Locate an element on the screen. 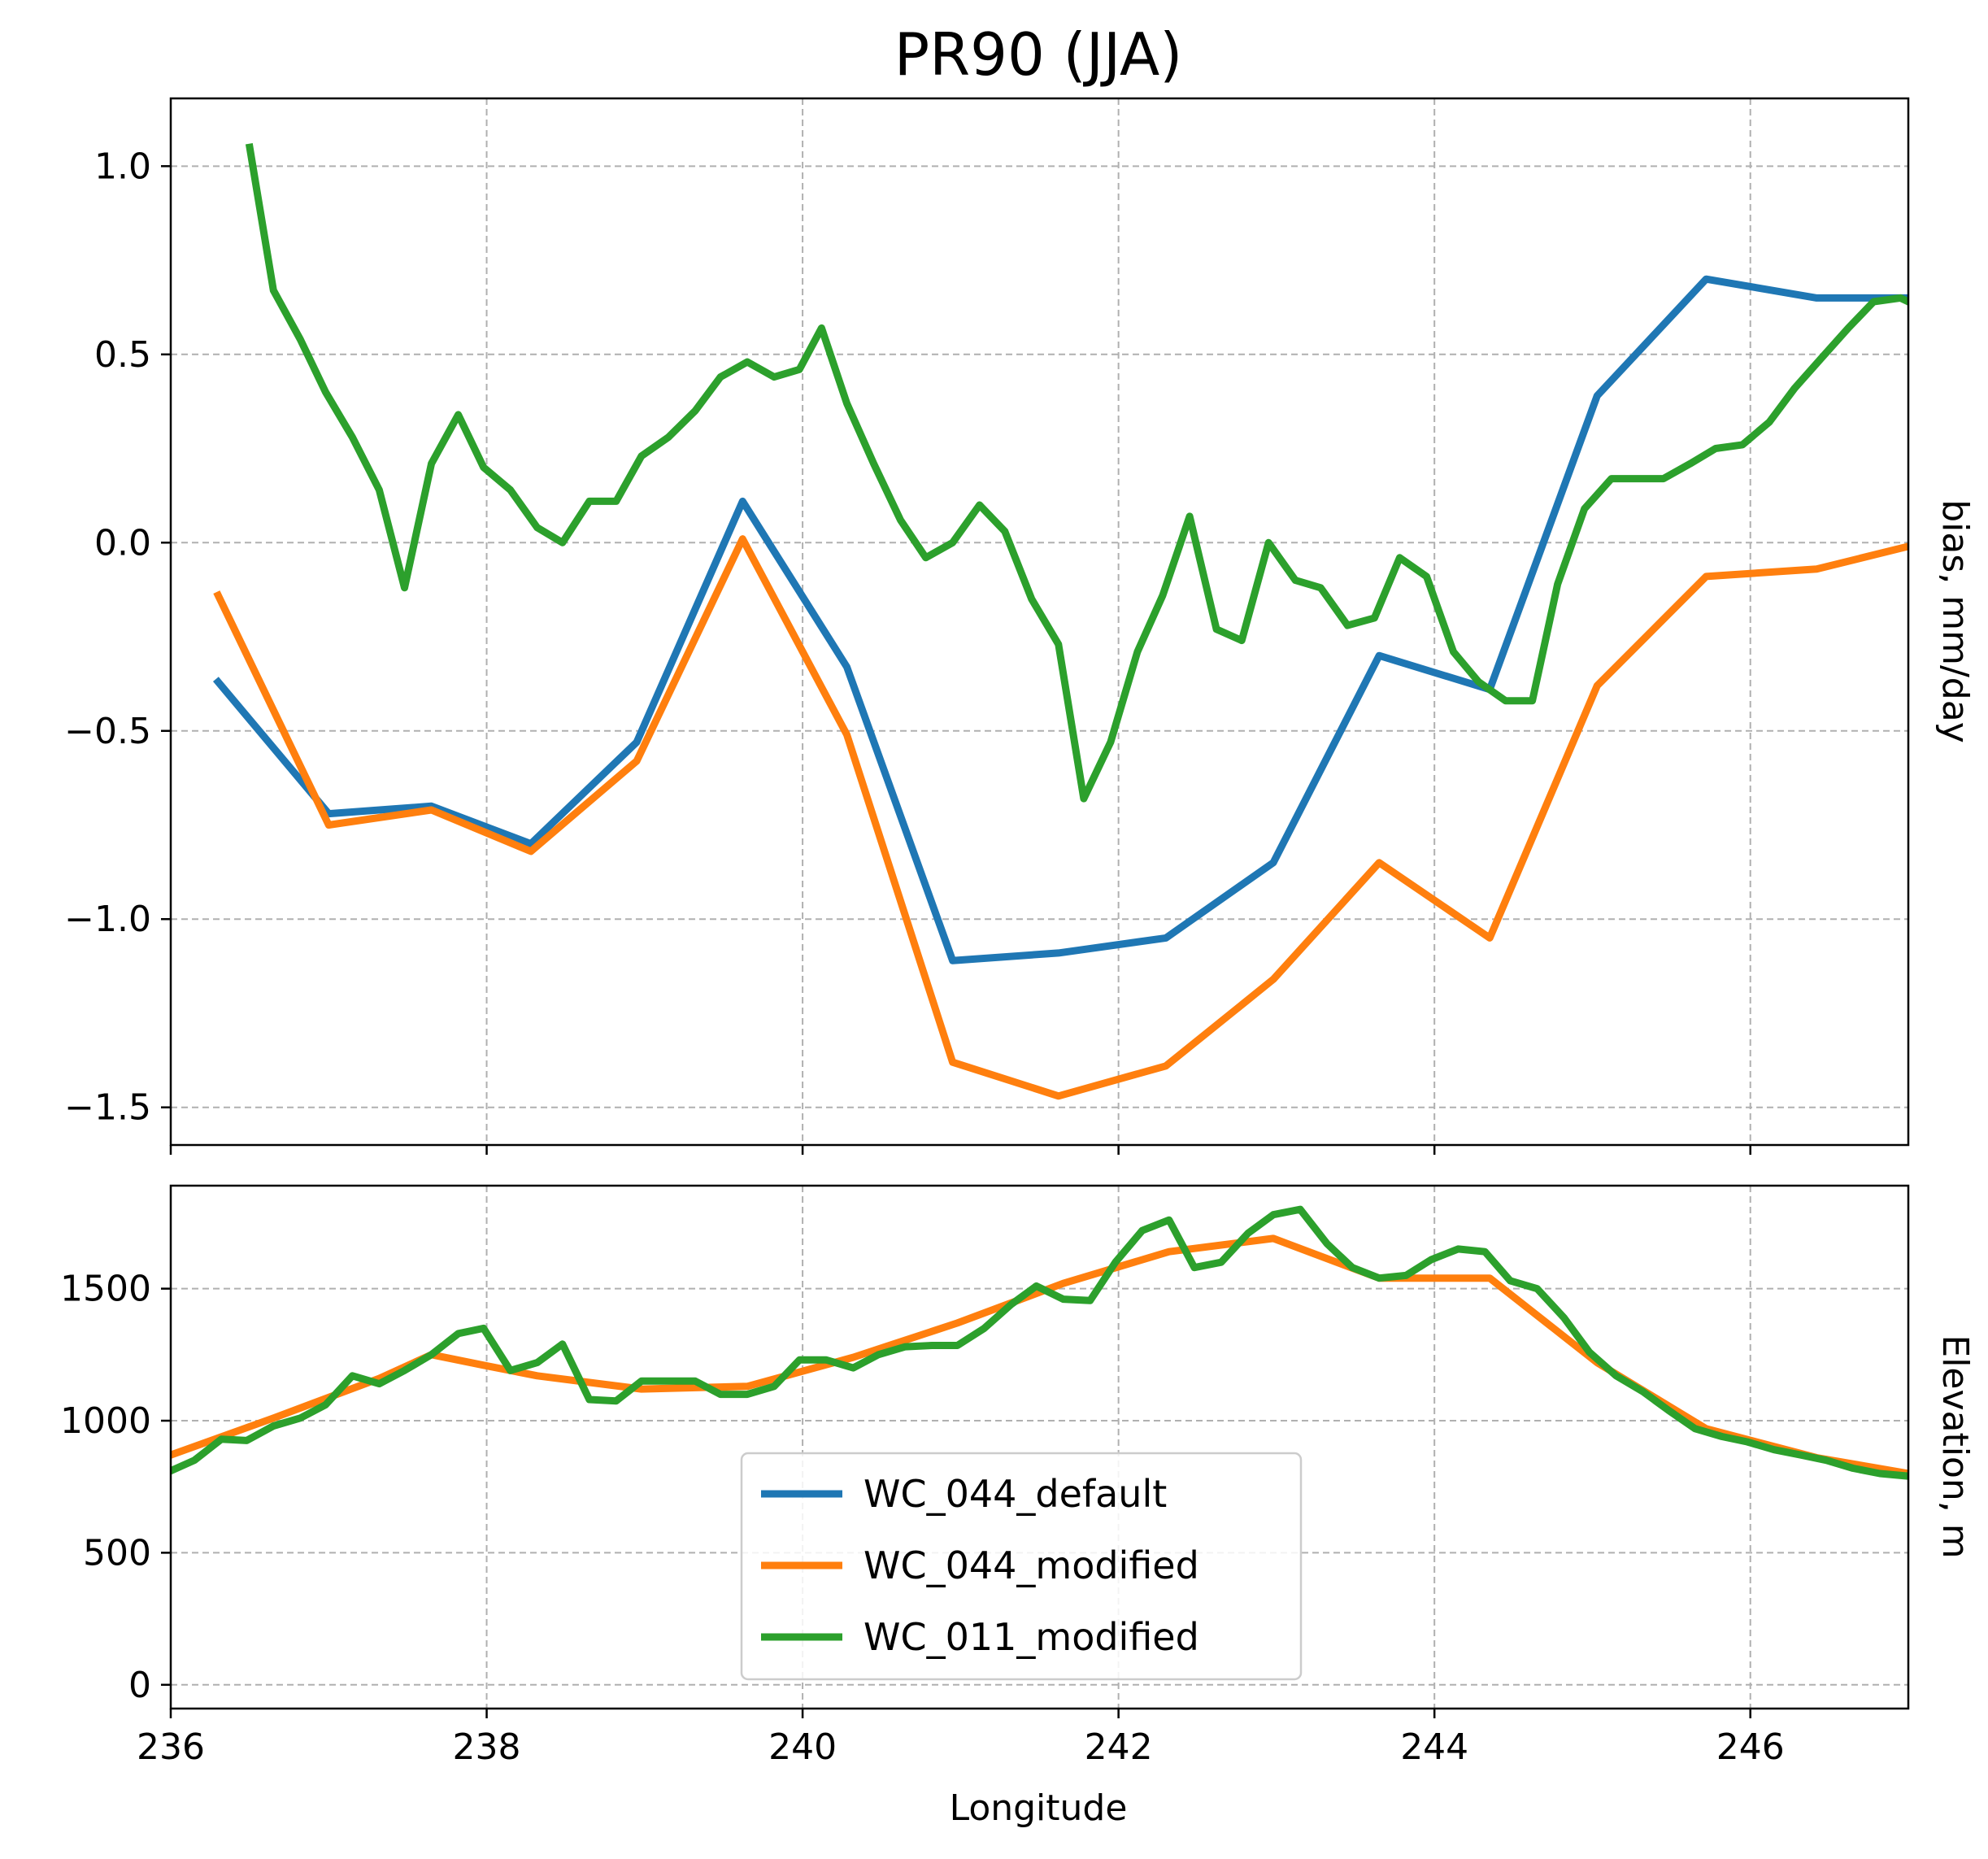  elevation-x-tick-label: 244 is located at coordinates (1434, 1747).